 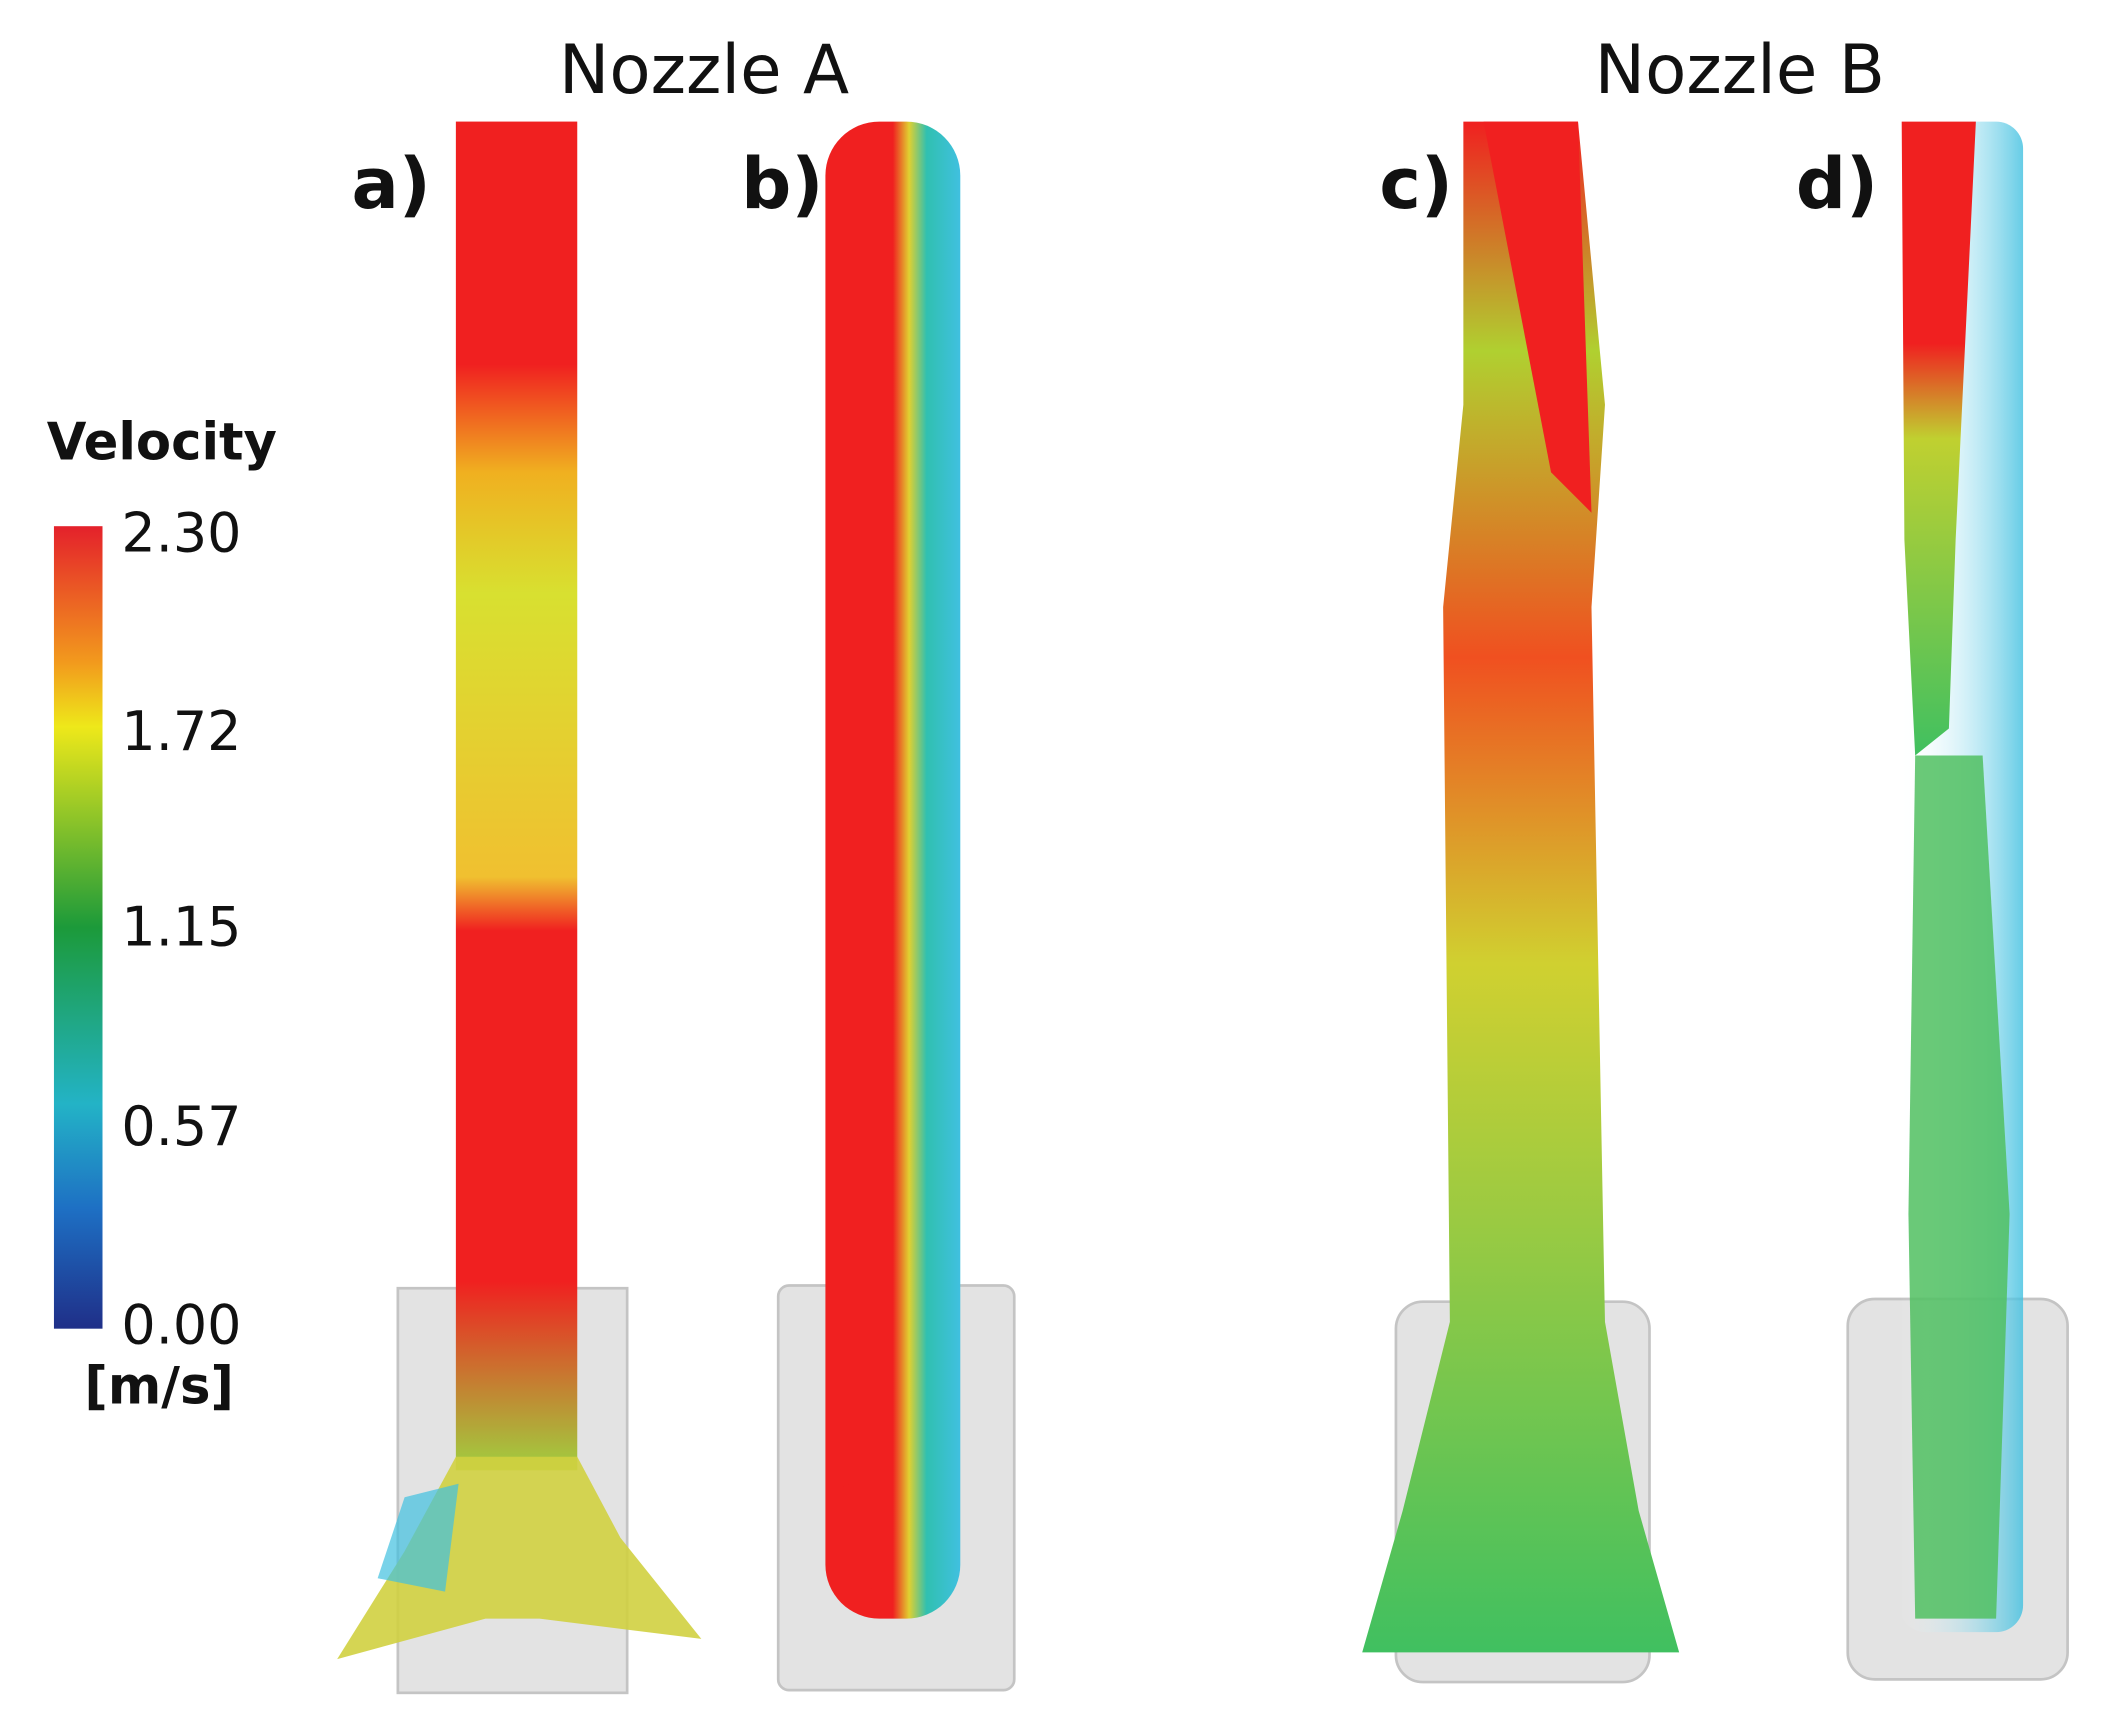 What do you see at coordinates (181, 731) in the screenshot?
I see `colorbar-tick: 1.72` at bounding box center [181, 731].